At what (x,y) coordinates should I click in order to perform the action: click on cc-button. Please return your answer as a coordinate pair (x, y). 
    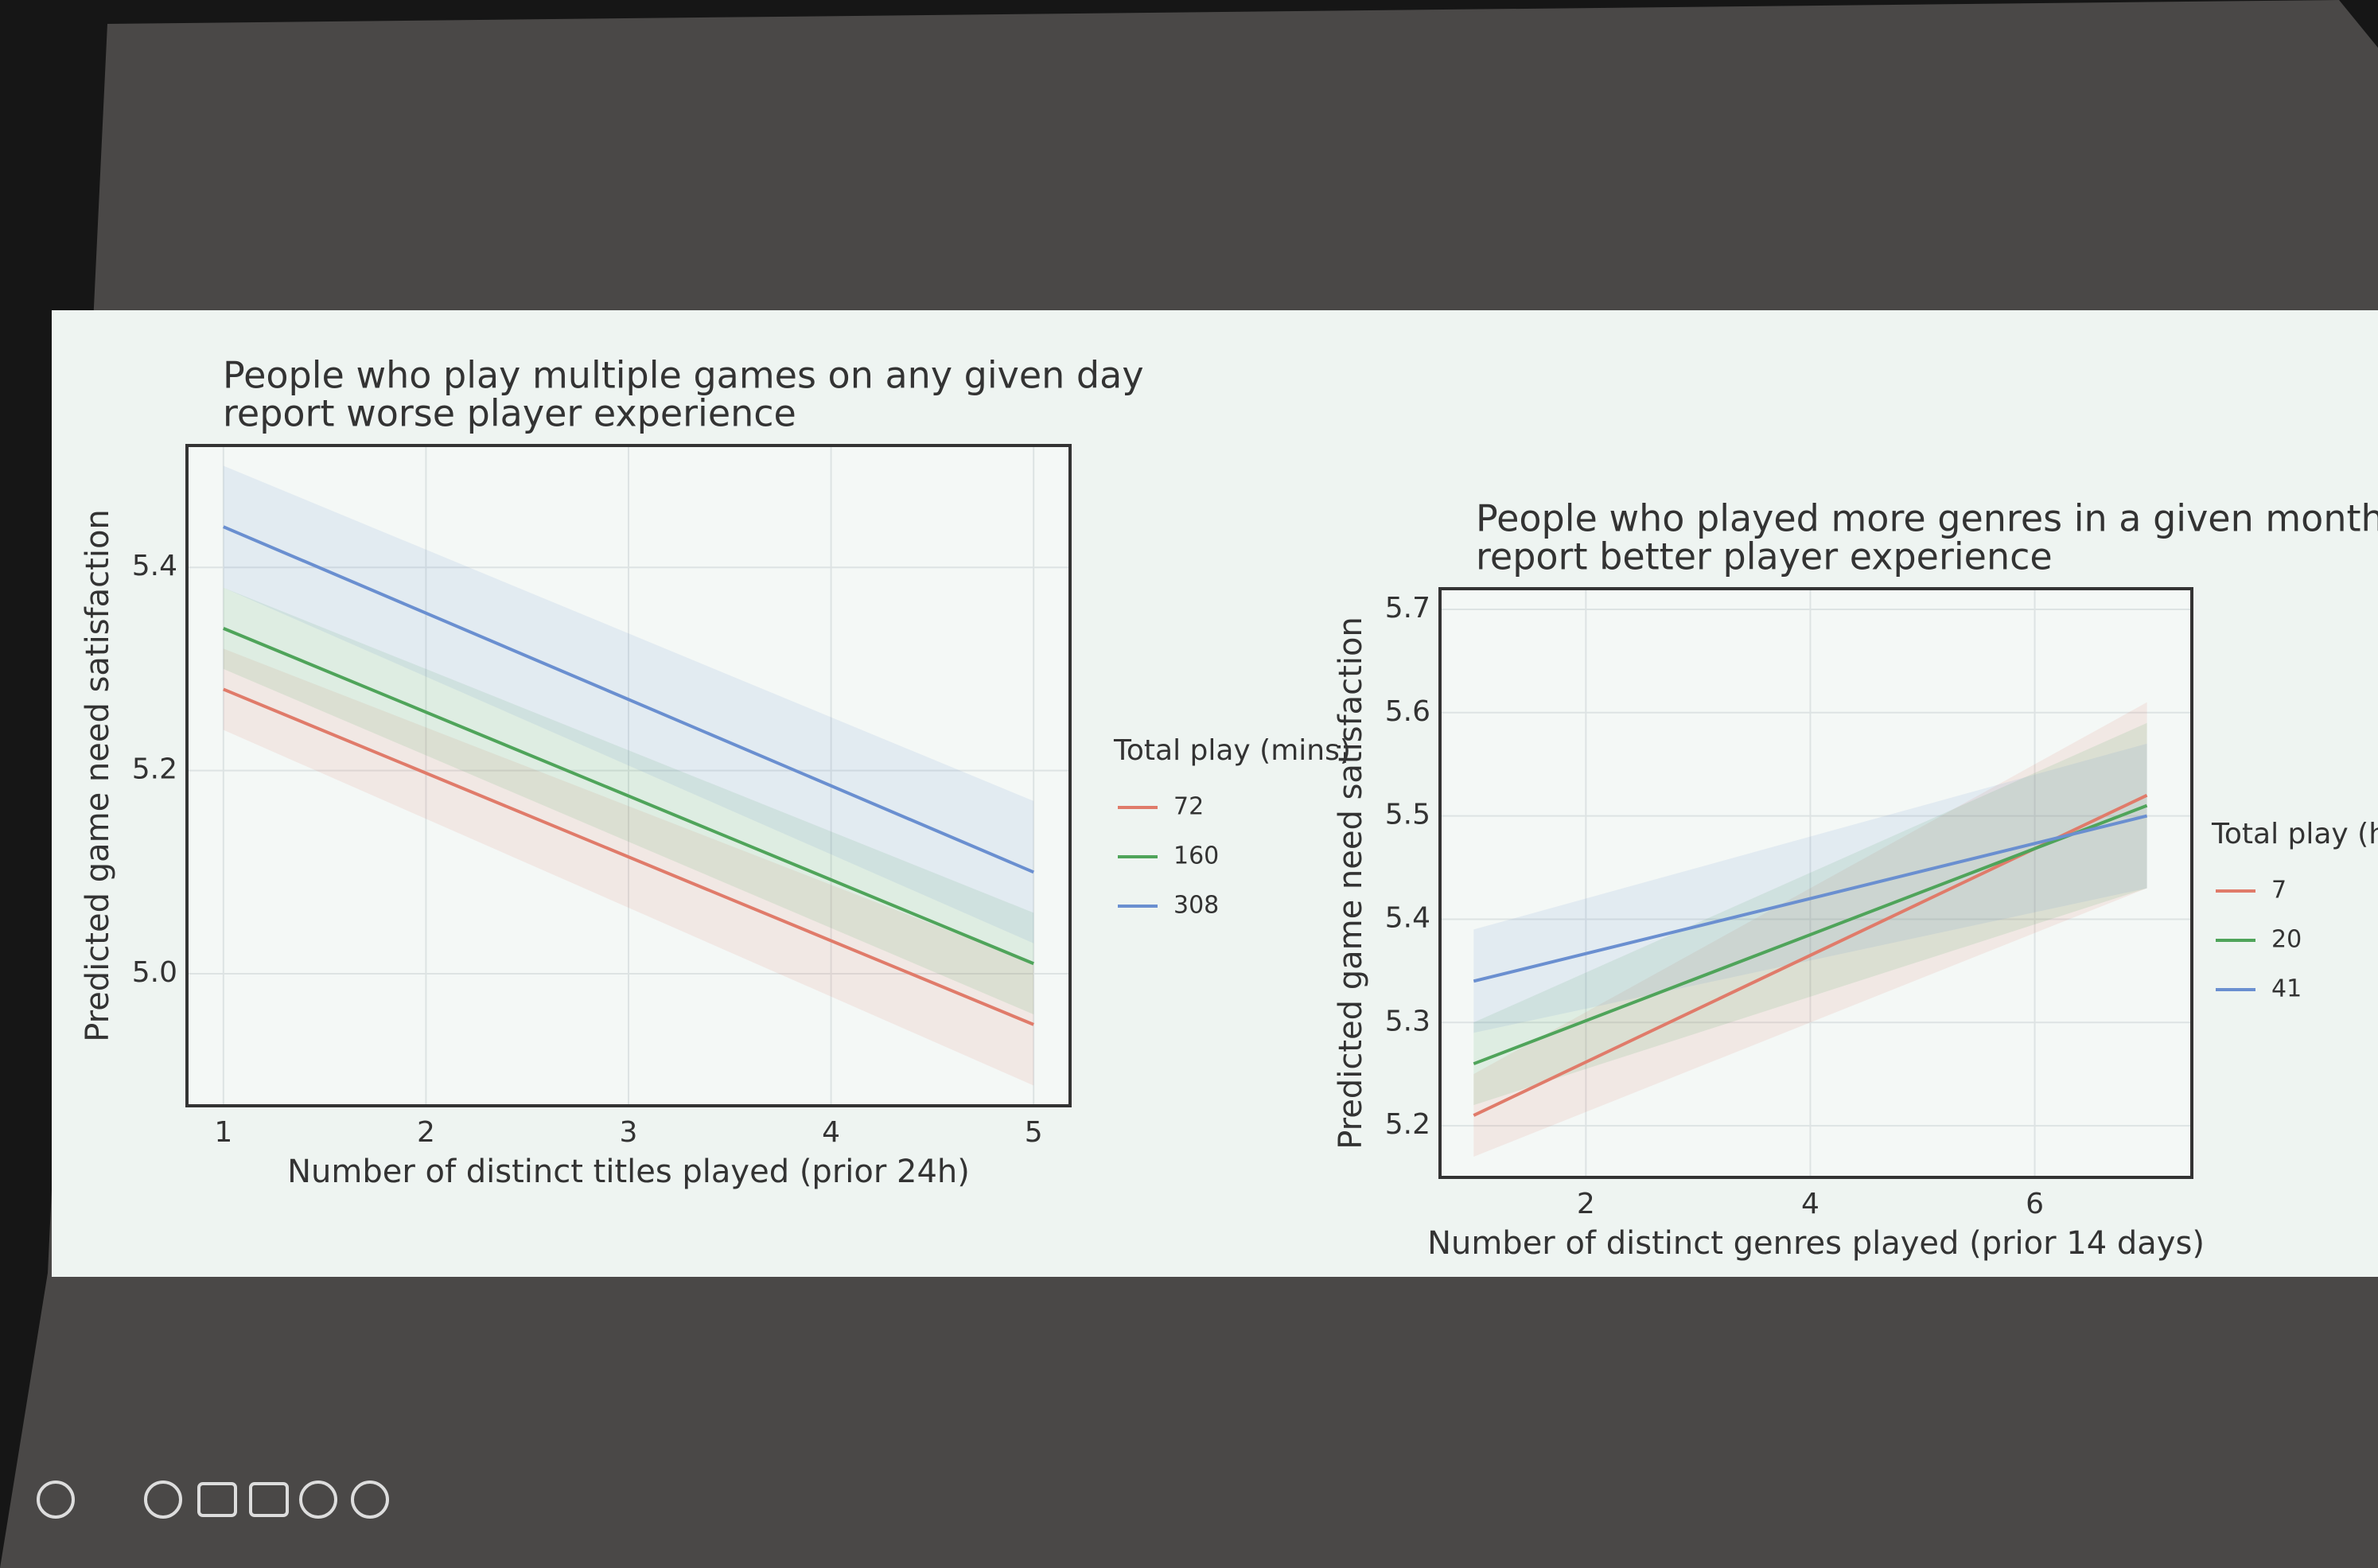
    Looking at the image, I should click on (217, 1499).